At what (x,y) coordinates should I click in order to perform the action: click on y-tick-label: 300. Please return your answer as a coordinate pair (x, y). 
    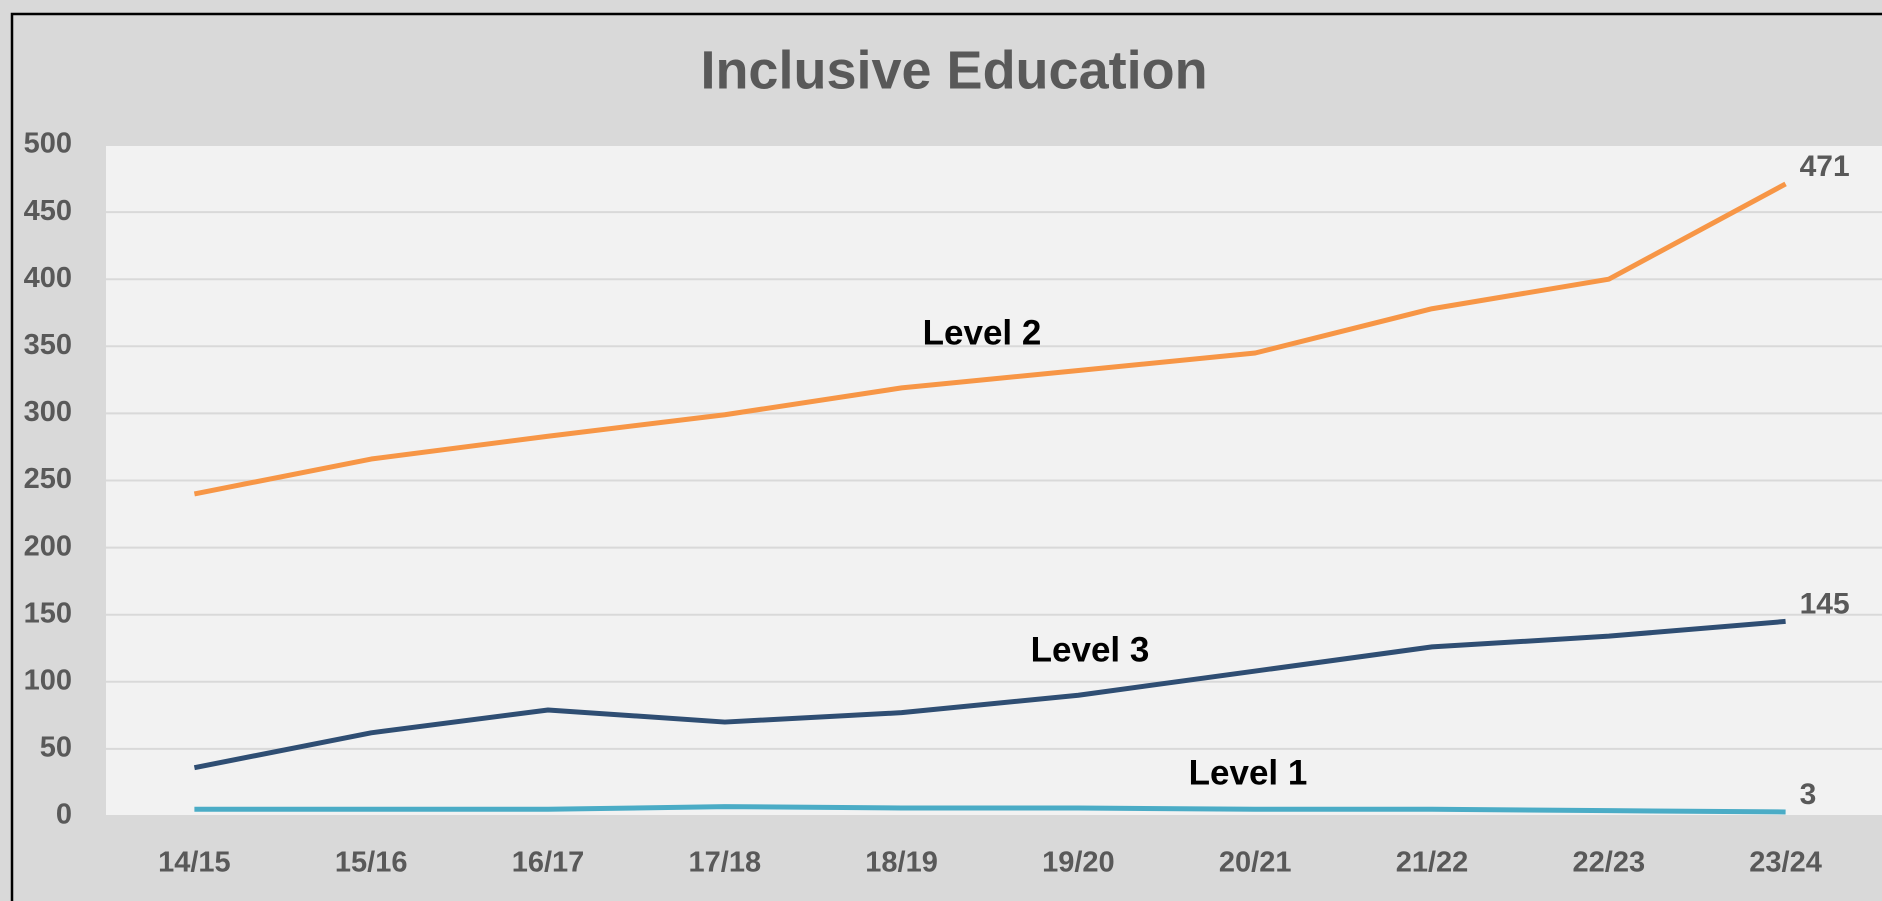
    Looking at the image, I should click on (48, 412).